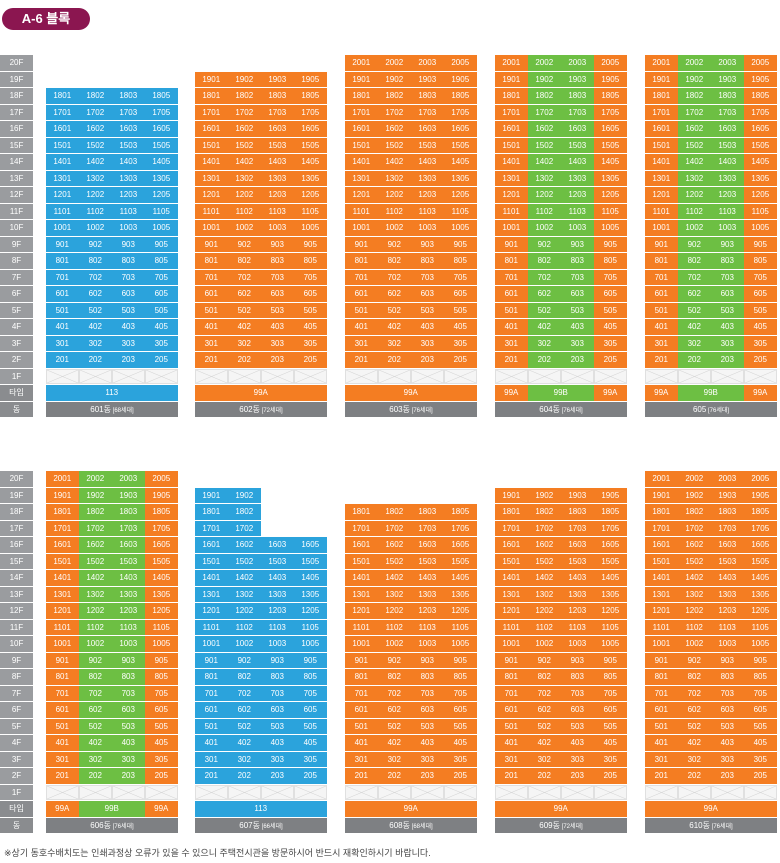  Describe the element at coordinates (727, 360) in the screenshot. I see `unit-cell: 203` at that location.